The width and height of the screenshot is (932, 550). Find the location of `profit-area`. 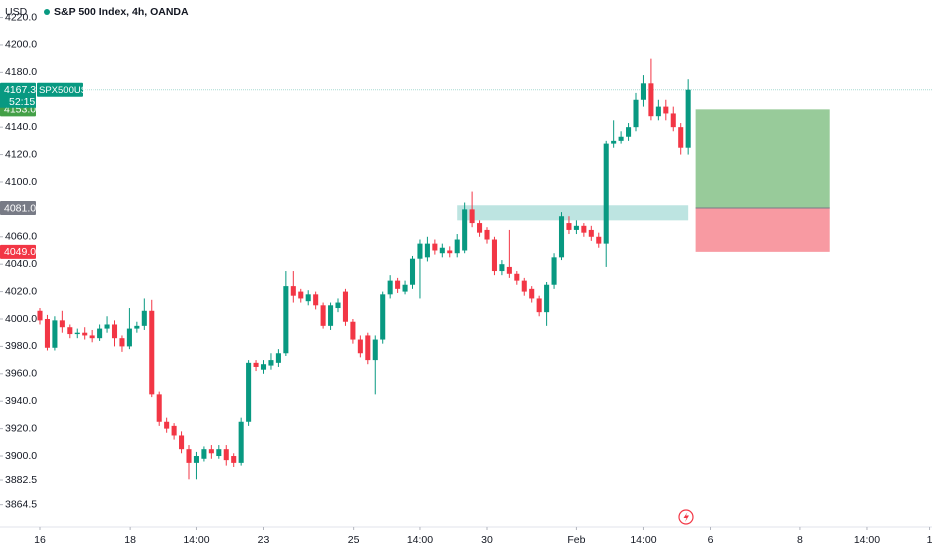

profit-area is located at coordinates (762, 159).